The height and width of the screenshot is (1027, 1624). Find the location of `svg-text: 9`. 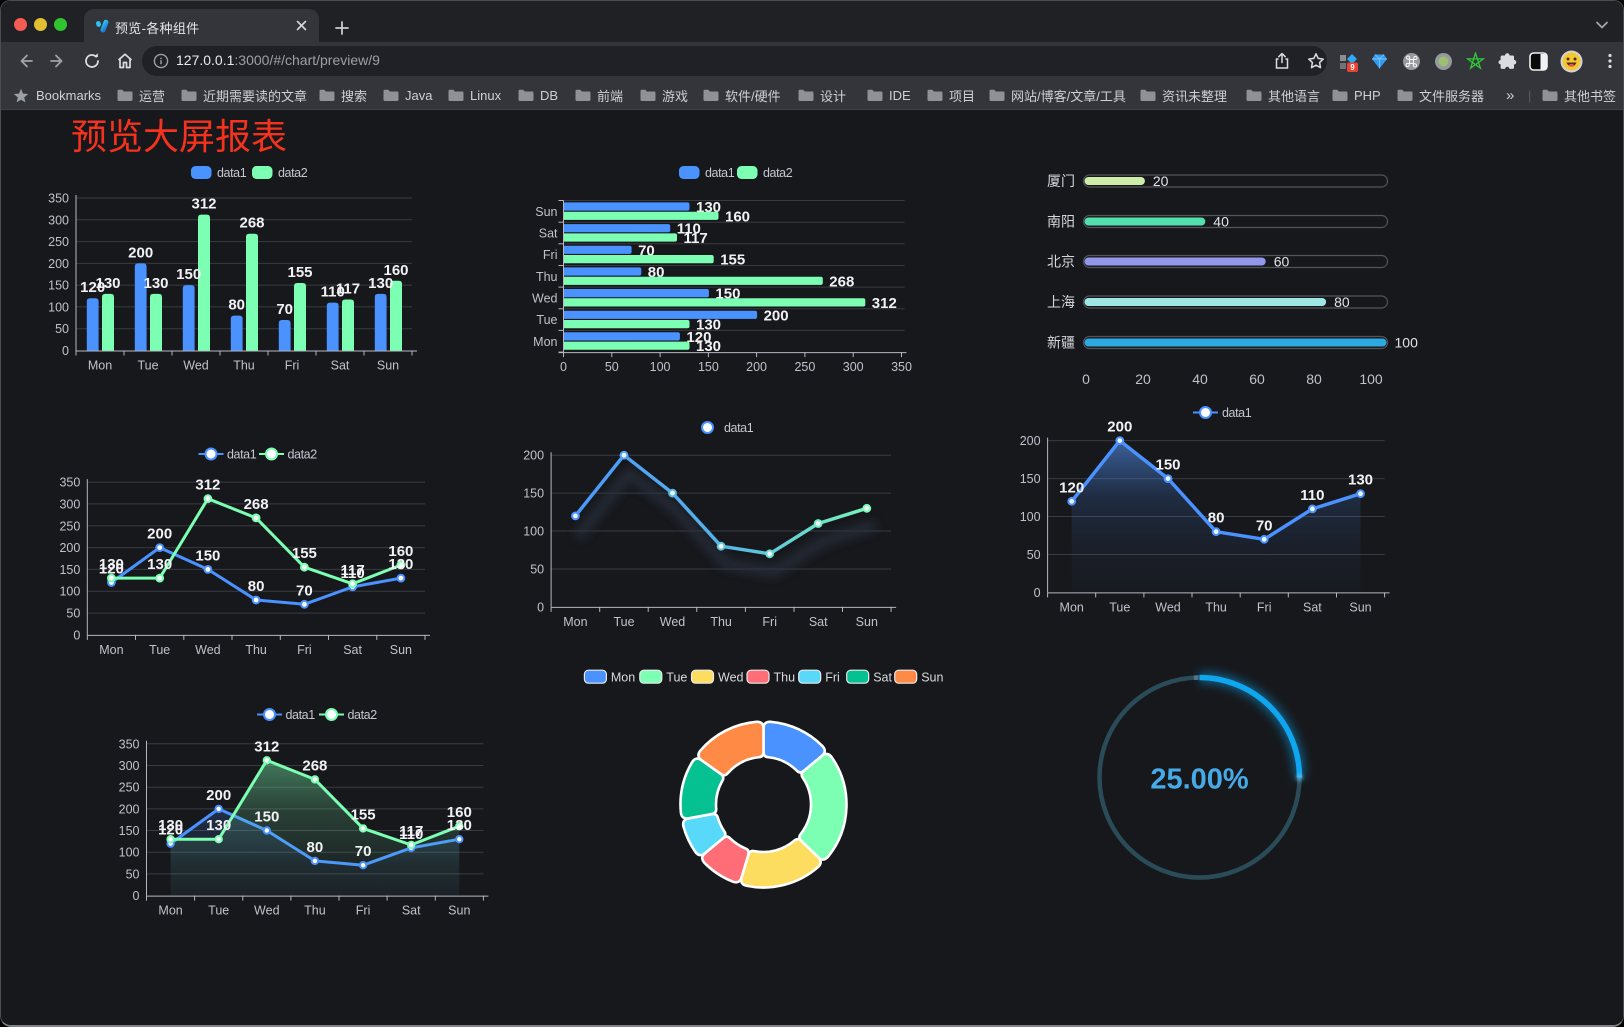

svg-text: 9 is located at coordinates (1352, 67).